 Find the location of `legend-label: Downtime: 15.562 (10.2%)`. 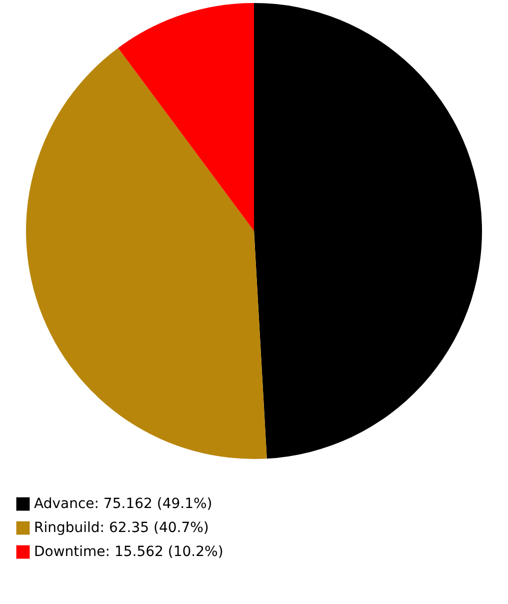

legend-label: Downtime: 15.562 (10.2%) is located at coordinates (129, 552).